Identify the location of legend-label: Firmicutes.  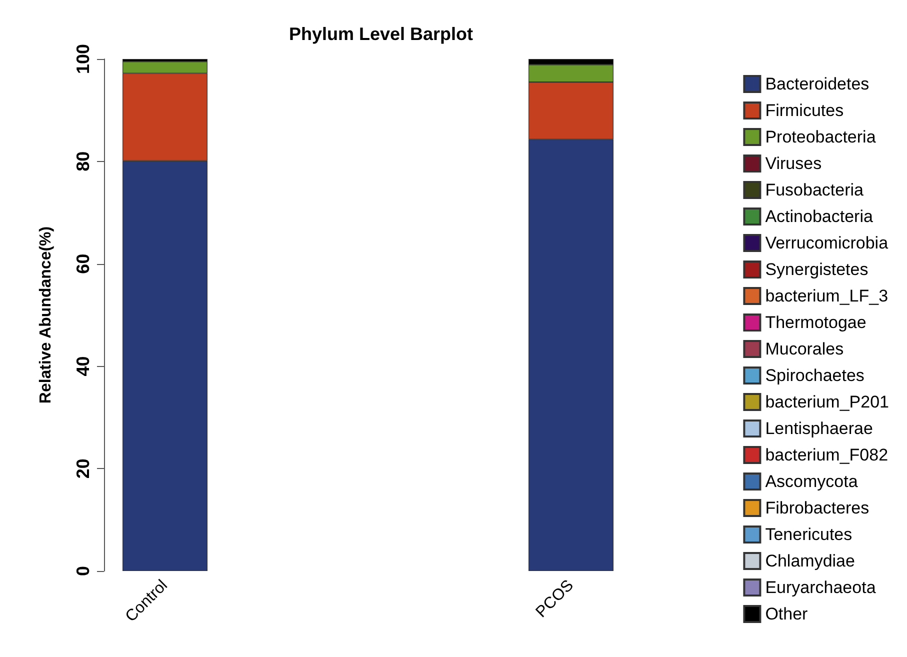
(804, 110).